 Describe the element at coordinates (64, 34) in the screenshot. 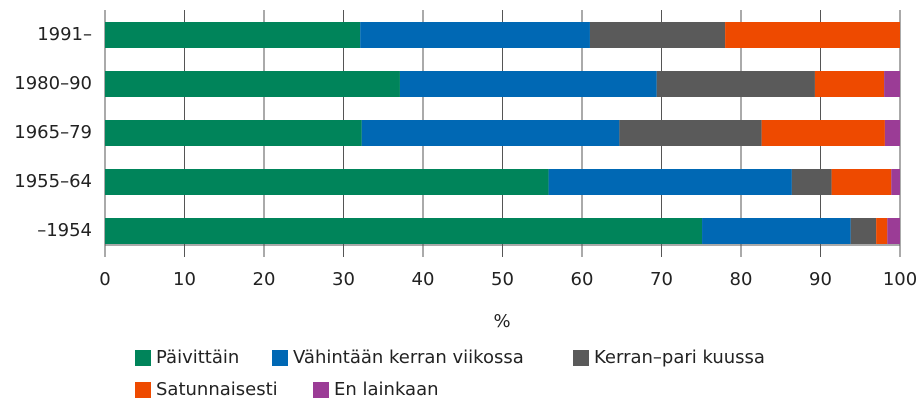

I see `y-tick-label: 1991–` at that location.